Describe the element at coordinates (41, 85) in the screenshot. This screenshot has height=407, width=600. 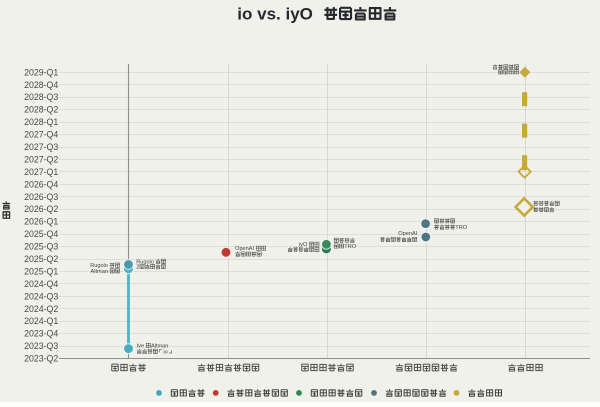
I see `svg-text: 2028-Q4` at that location.